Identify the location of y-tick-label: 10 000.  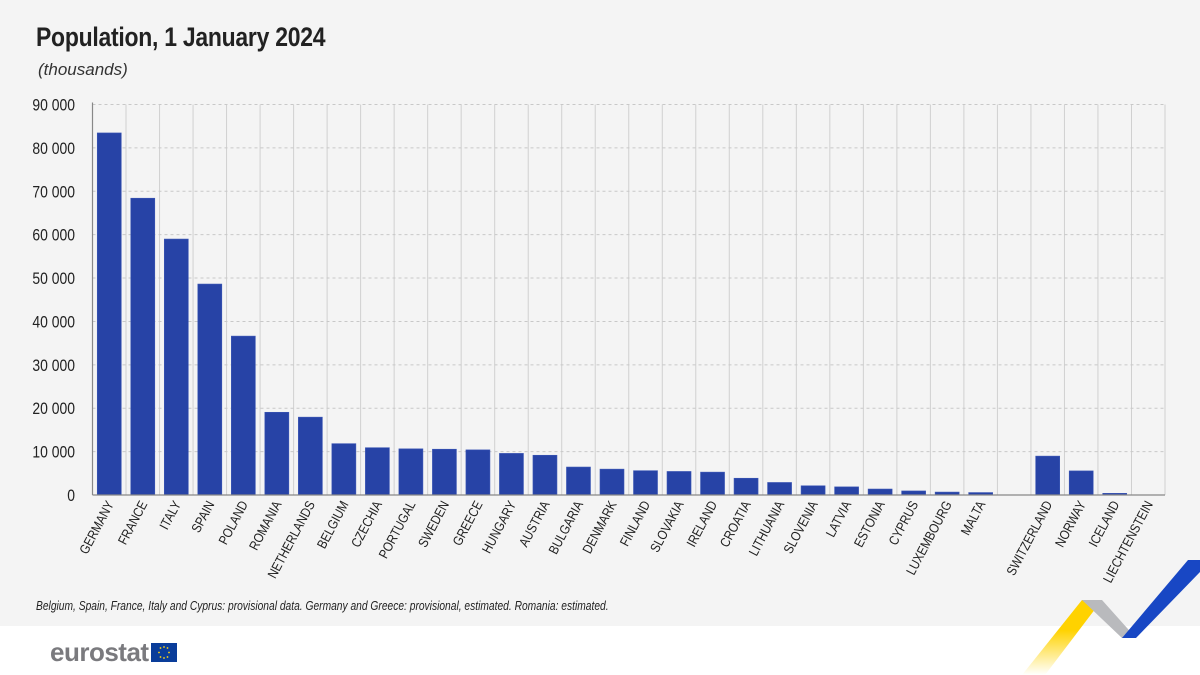
(53, 452).